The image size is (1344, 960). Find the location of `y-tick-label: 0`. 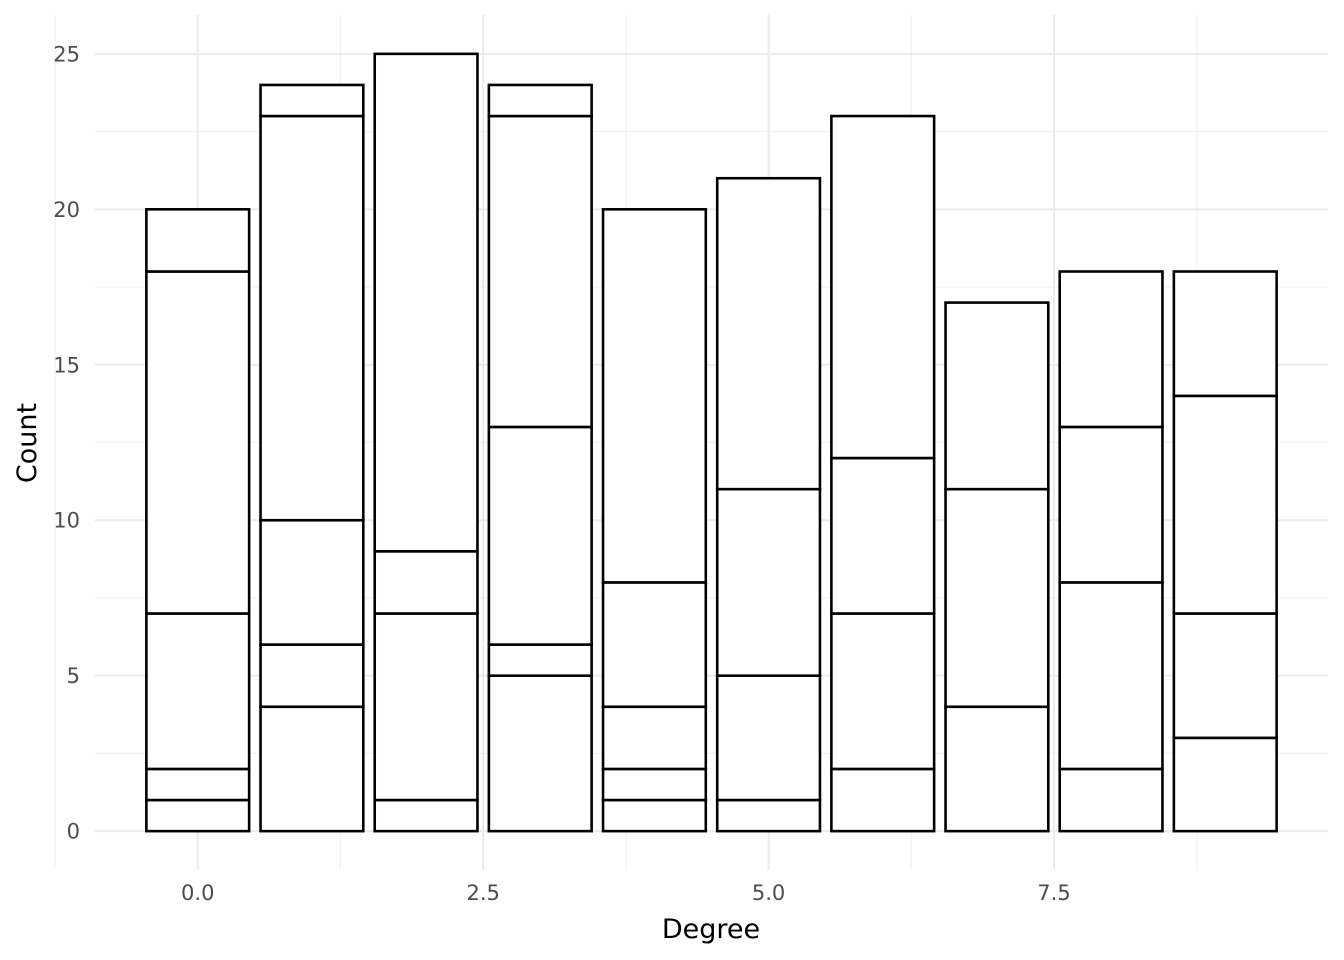

y-tick-label: 0 is located at coordinates (73, 832).